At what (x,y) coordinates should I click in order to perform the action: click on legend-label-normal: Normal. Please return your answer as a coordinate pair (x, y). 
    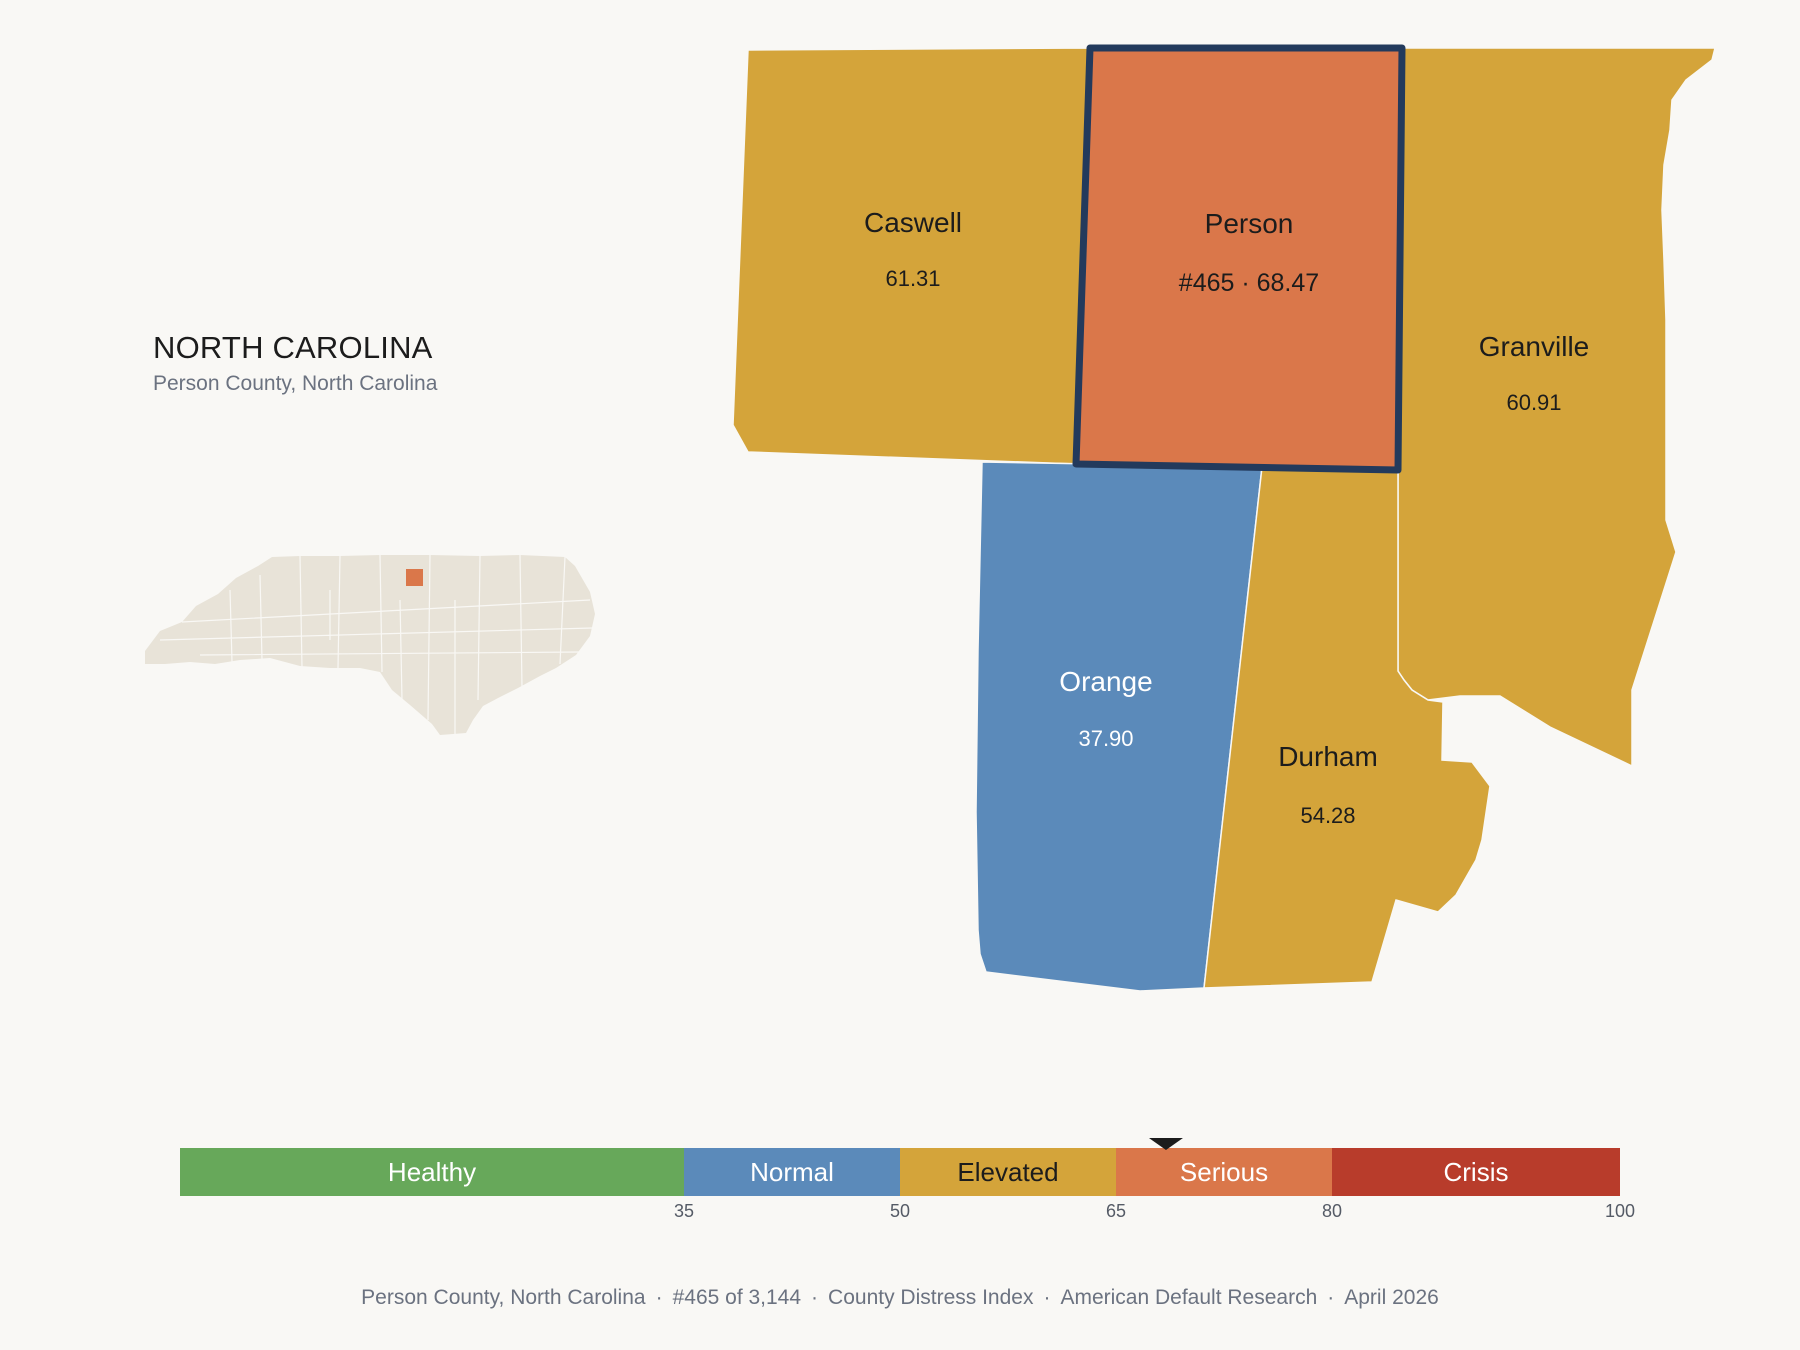
    Looking at the image, I should click on (792, 1172).